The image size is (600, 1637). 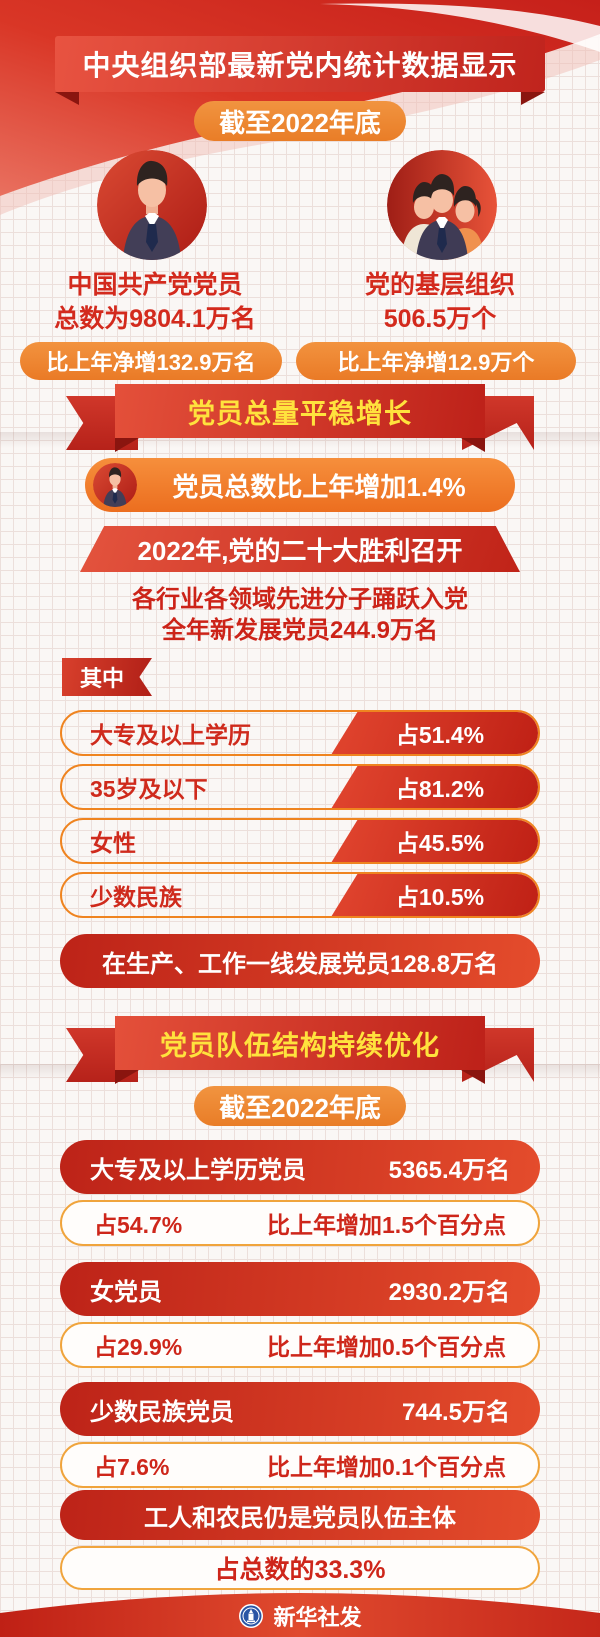 What do you see at coordinates (434, 895) in the screenshot?
I see `breakdown-value: 占10.5%` at bounding box center [434, 895].